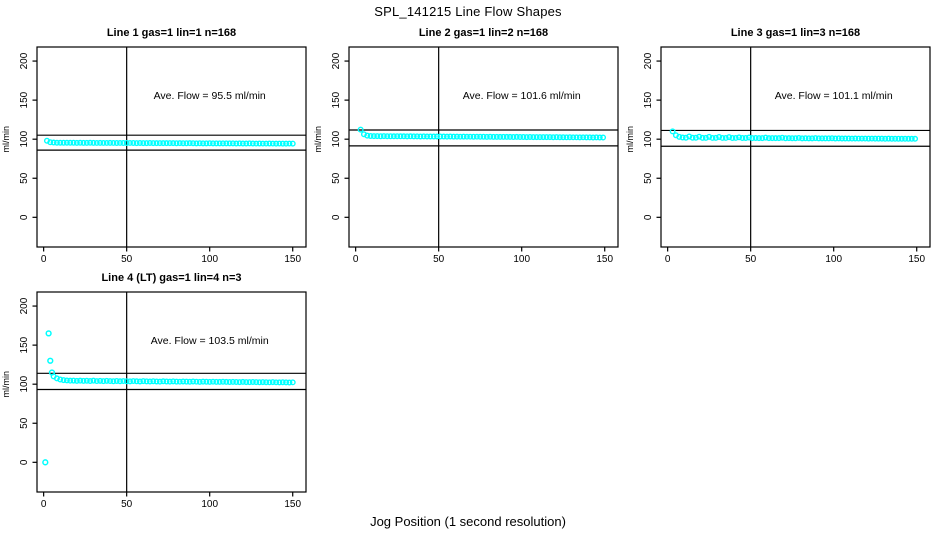  I want to click on x-axis-label: Jog Position (1 second resolution), so click(468, 521).